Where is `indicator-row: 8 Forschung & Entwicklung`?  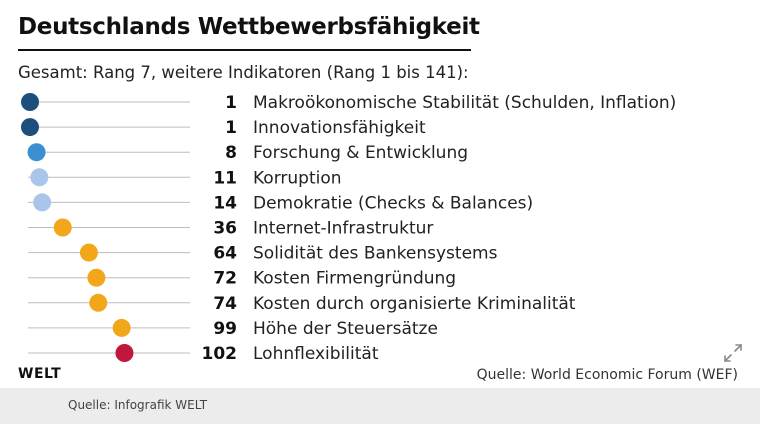 indicator-row: 8 Forschung & Entwicklung is located at coordinates (247, 153).